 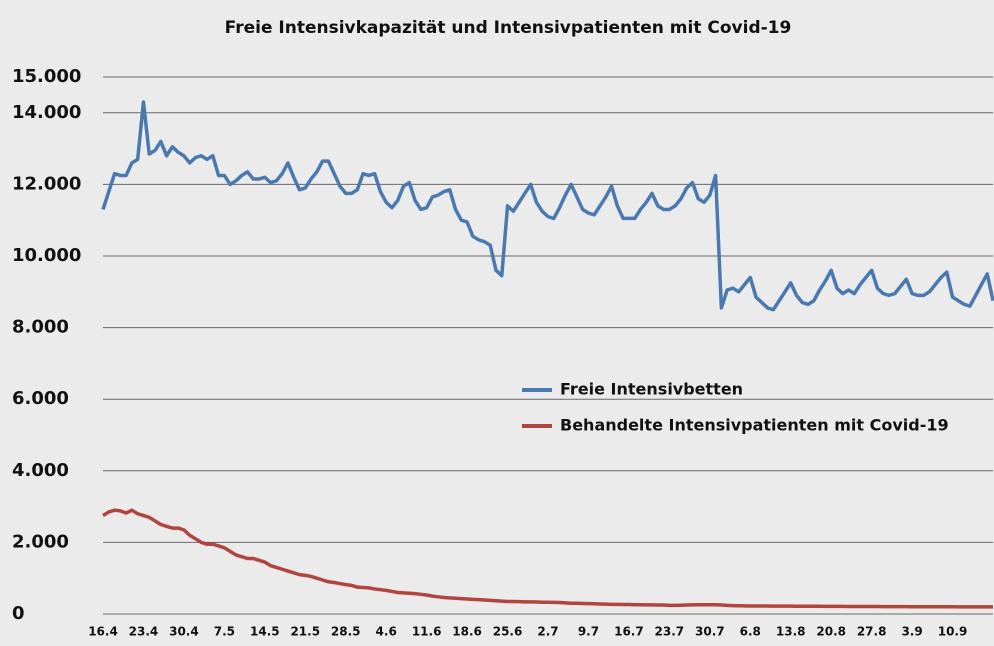 I want to click on x-tick-label: 16.7, so click(x=629, y=632).